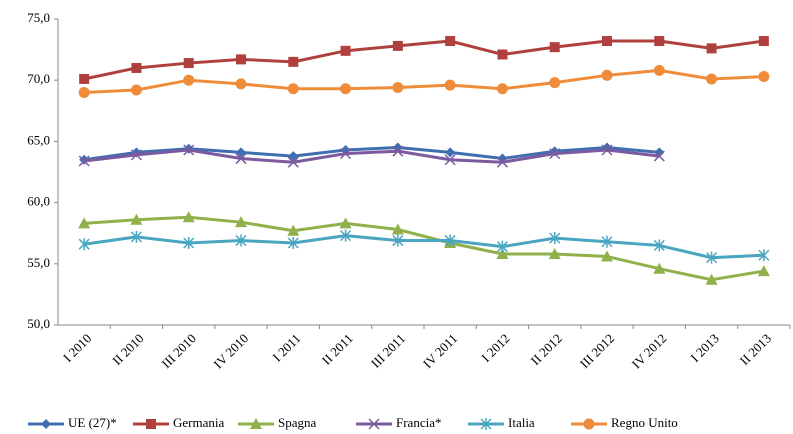 Image resolution: width=793 pixels, height=434 pixels. What do you see at coordinates (644, 422) in the screenshot?
I see `legend-label: Regno Unito` at bounding box center [644, 422].